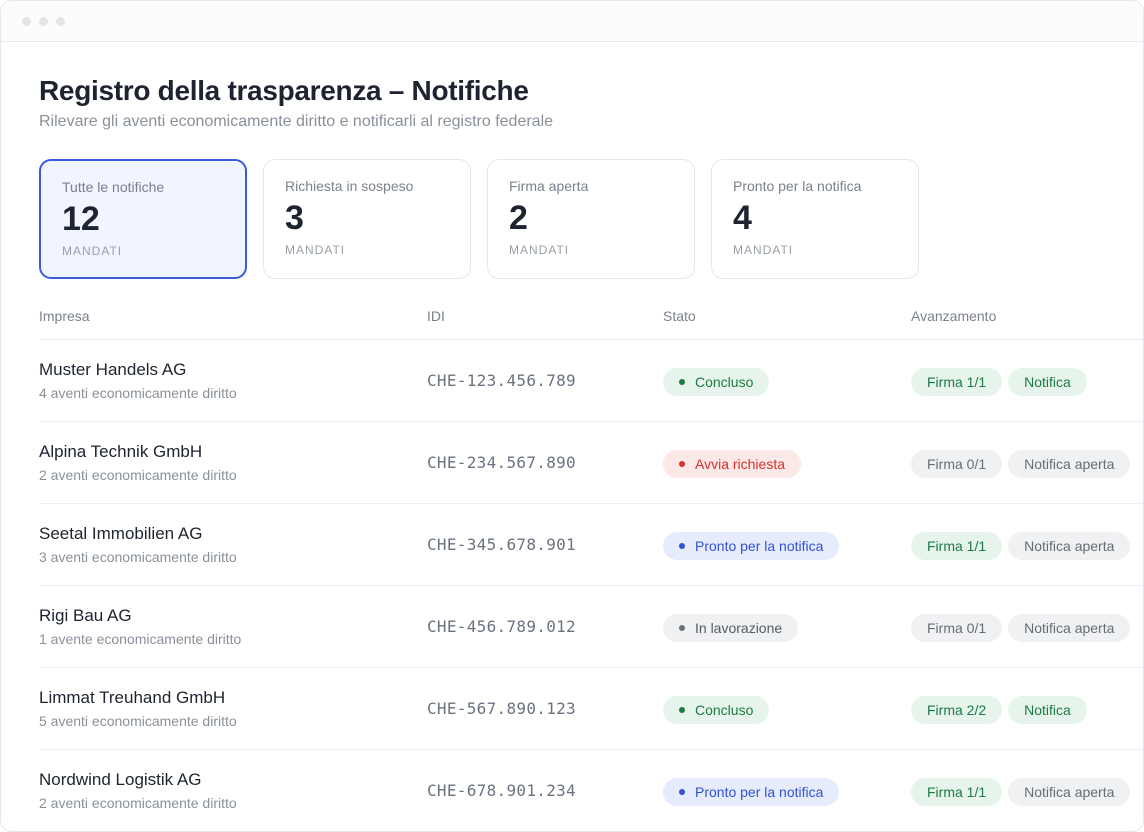  Describe the element at coordinates (591, 320) in the screenshot. I see `table-header: Impresa IDI Stato Avanzamento` at that location.